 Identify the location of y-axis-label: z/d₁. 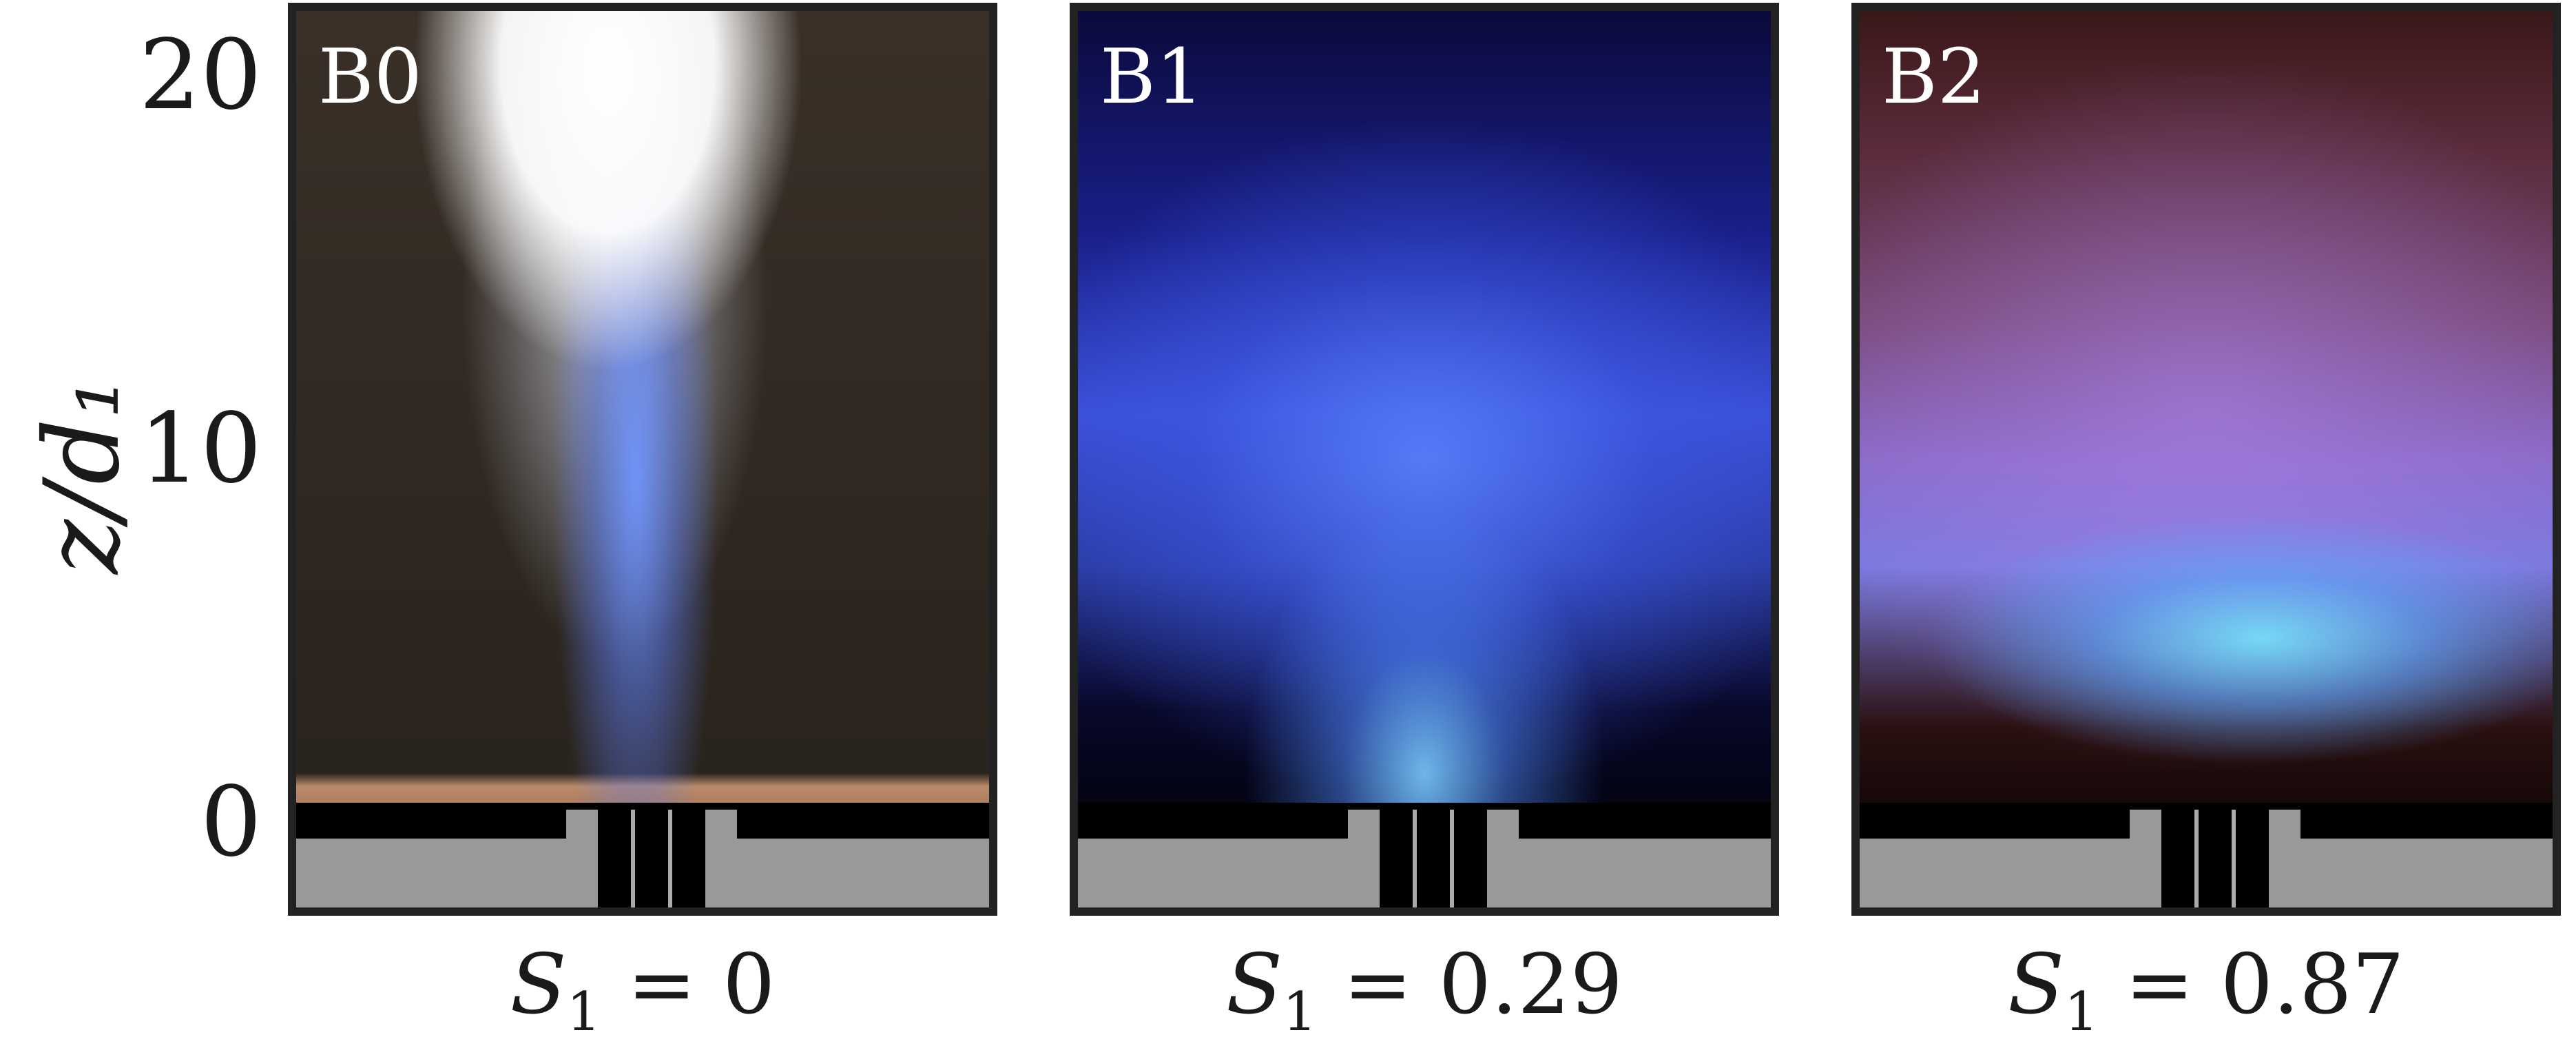
(83, 475).